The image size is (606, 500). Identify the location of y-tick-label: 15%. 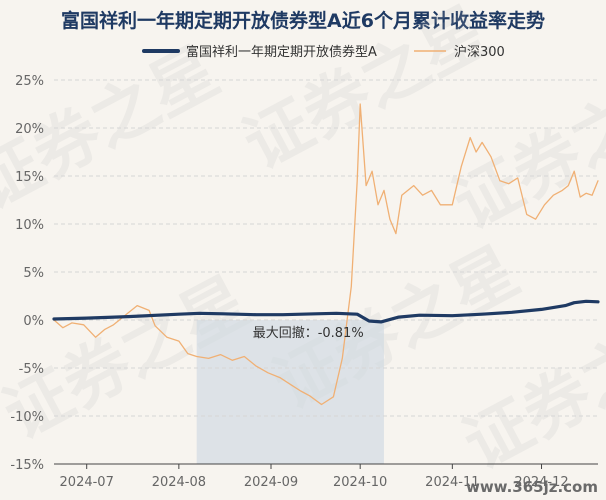
(29, 177).